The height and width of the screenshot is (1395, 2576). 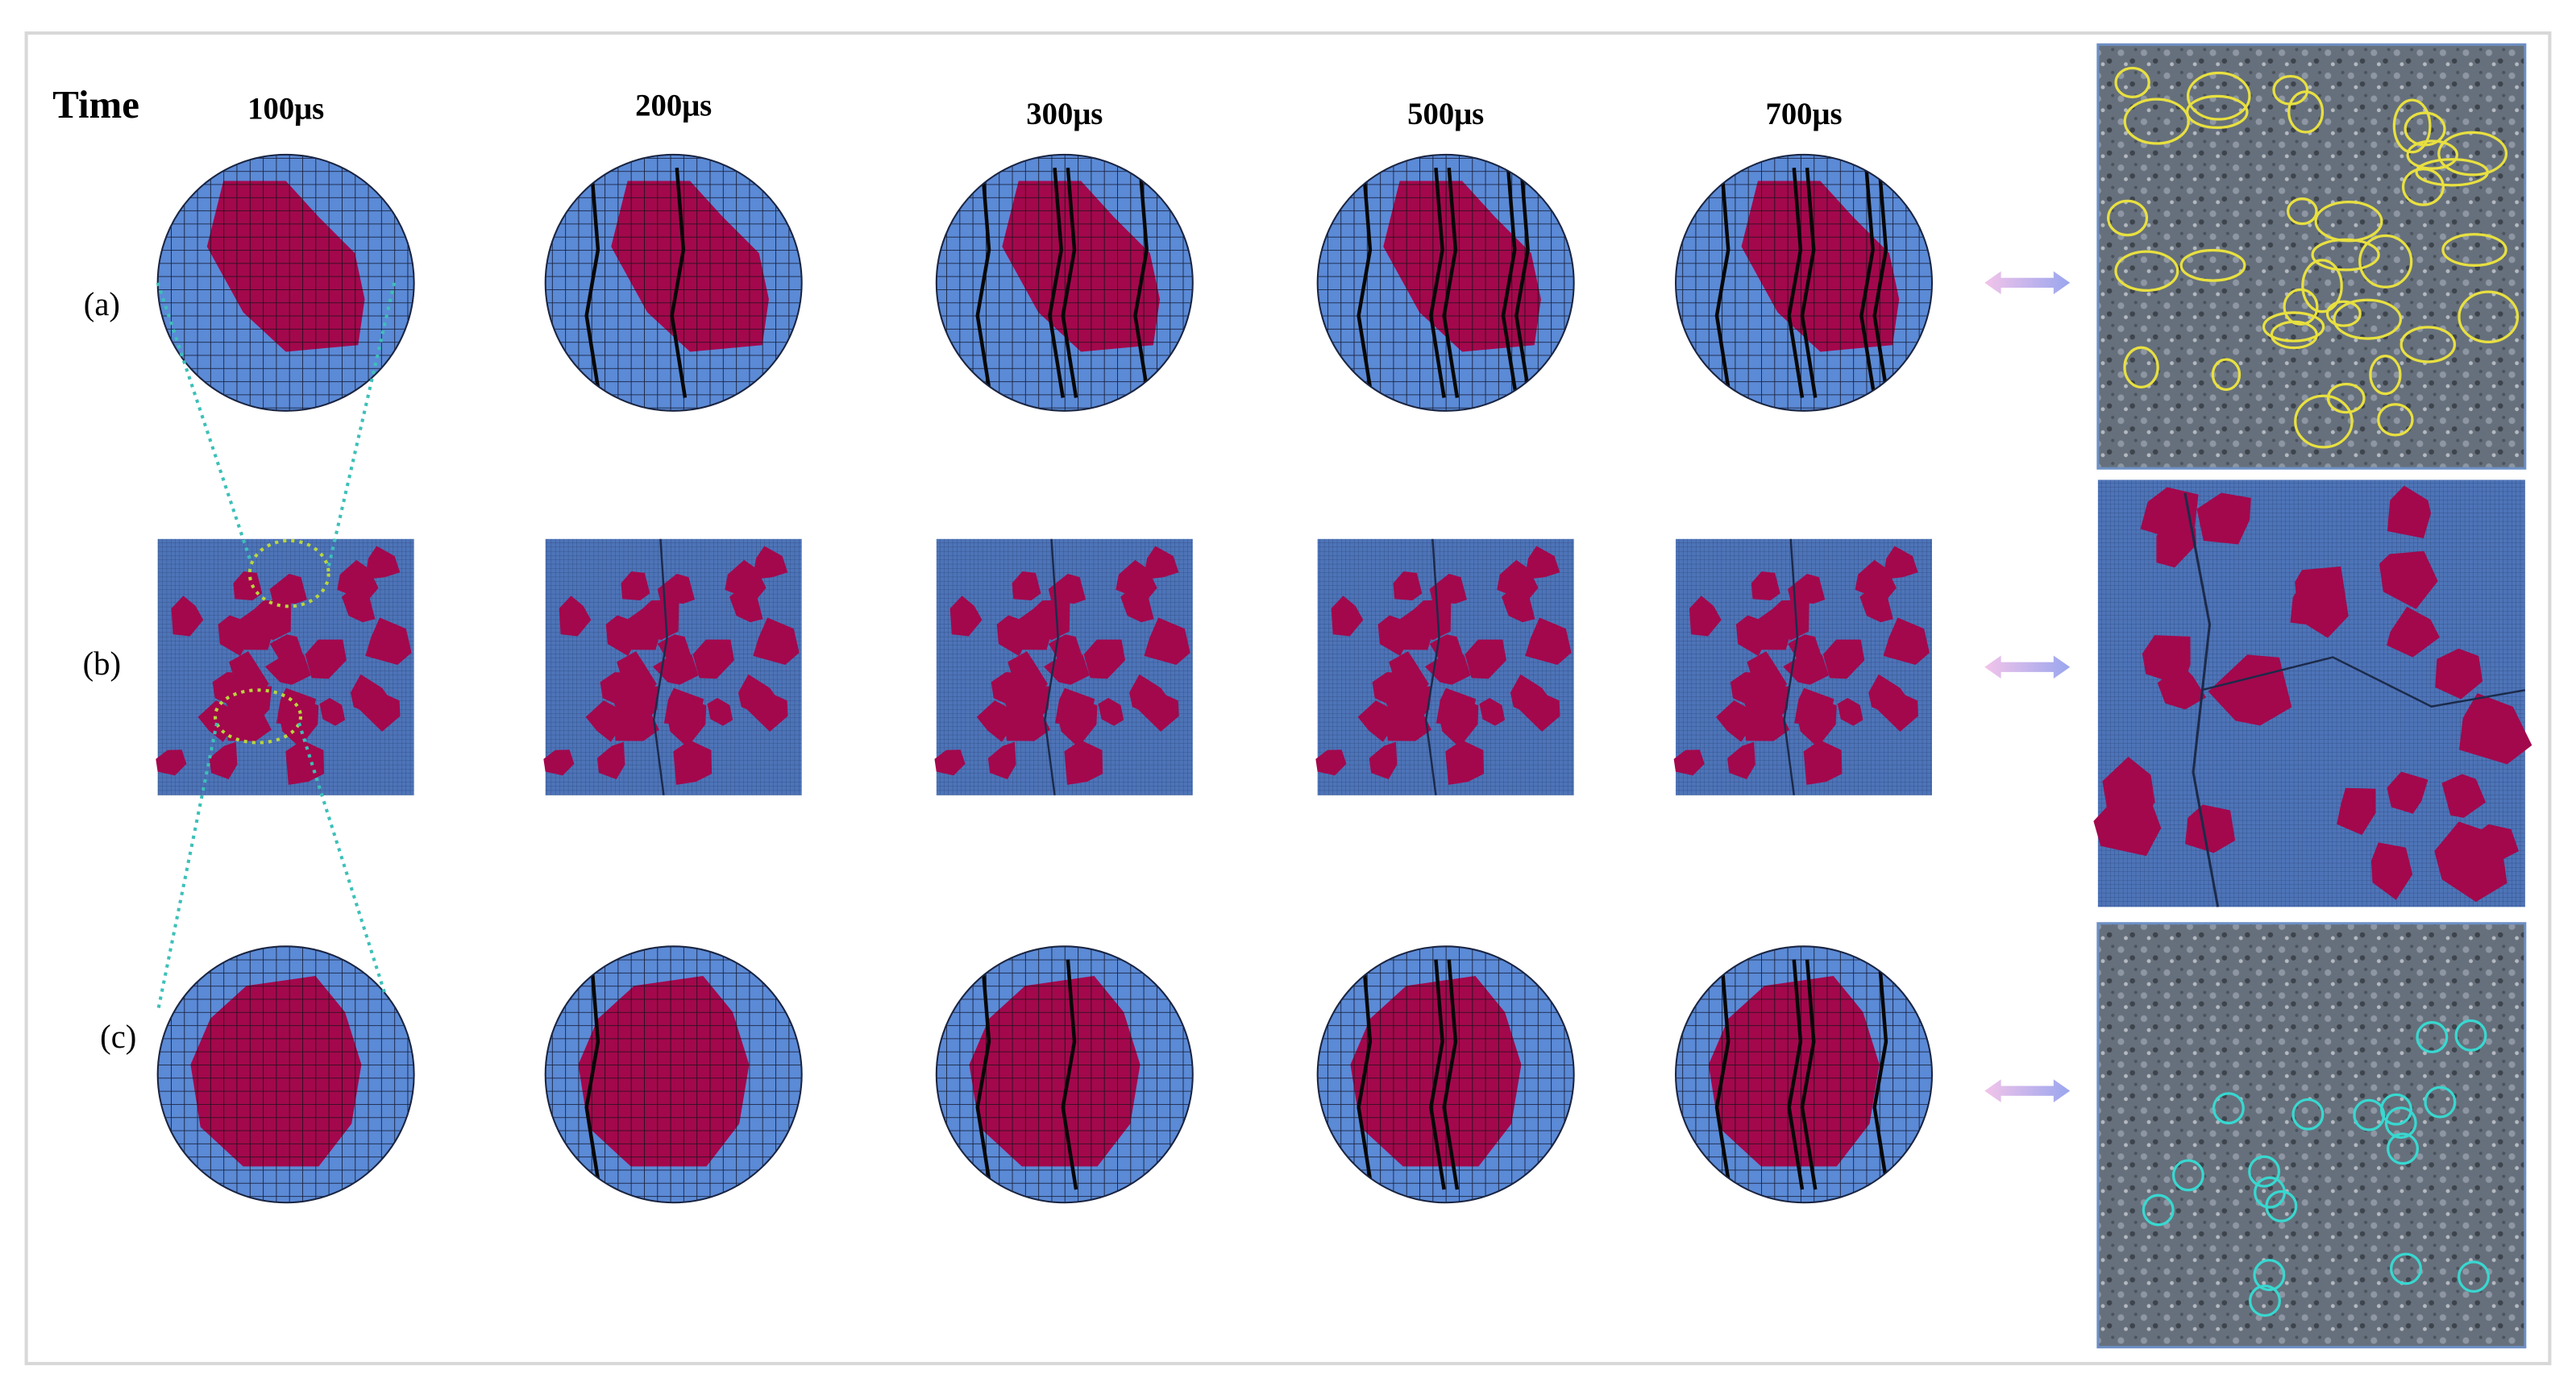 What do you see at coordinates (1064, 114) in the screenshot?
I see `time-heading: 300μs` at bounding box center [1064, 114].